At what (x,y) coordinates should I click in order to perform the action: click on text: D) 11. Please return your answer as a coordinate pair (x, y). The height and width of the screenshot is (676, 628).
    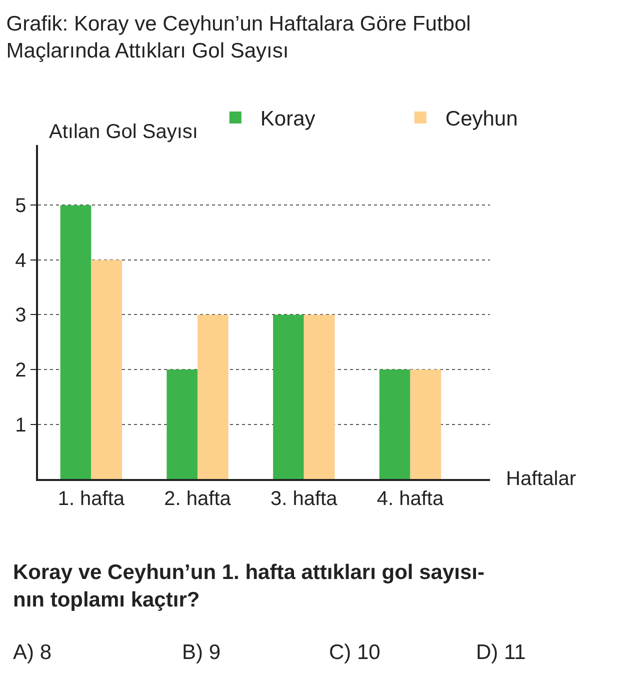
    Looking at the image, I should click on (501, 652).